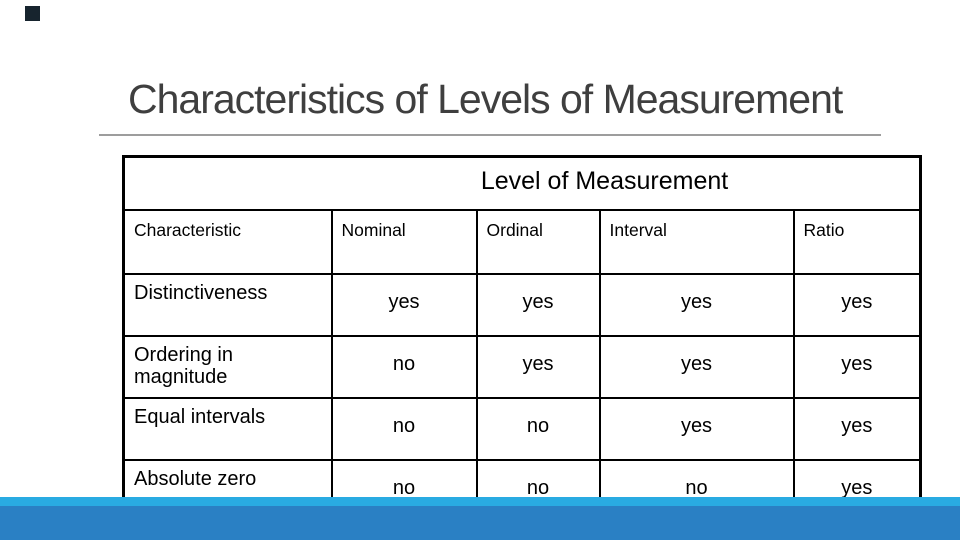  What do you see at coordinates (696, 242) in the screenshot?
I see `column-header-interval: Interval` at bounding box center [696, 242].